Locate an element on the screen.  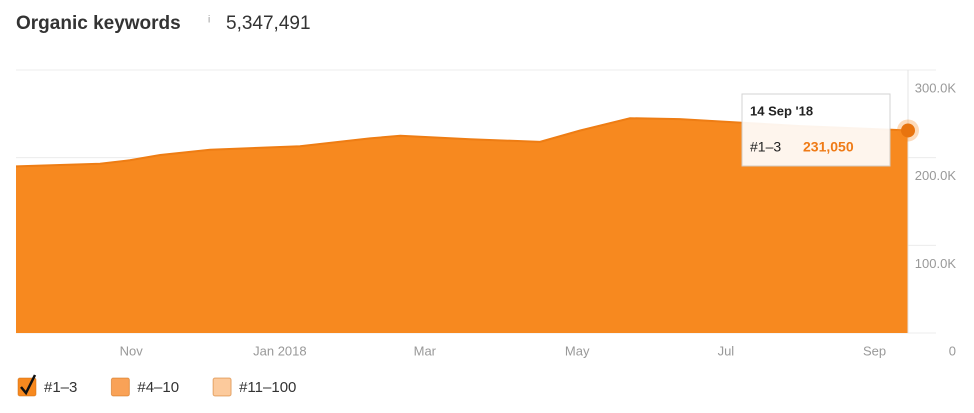
x-tick-label: Sep is located at coordinates (874, 350).